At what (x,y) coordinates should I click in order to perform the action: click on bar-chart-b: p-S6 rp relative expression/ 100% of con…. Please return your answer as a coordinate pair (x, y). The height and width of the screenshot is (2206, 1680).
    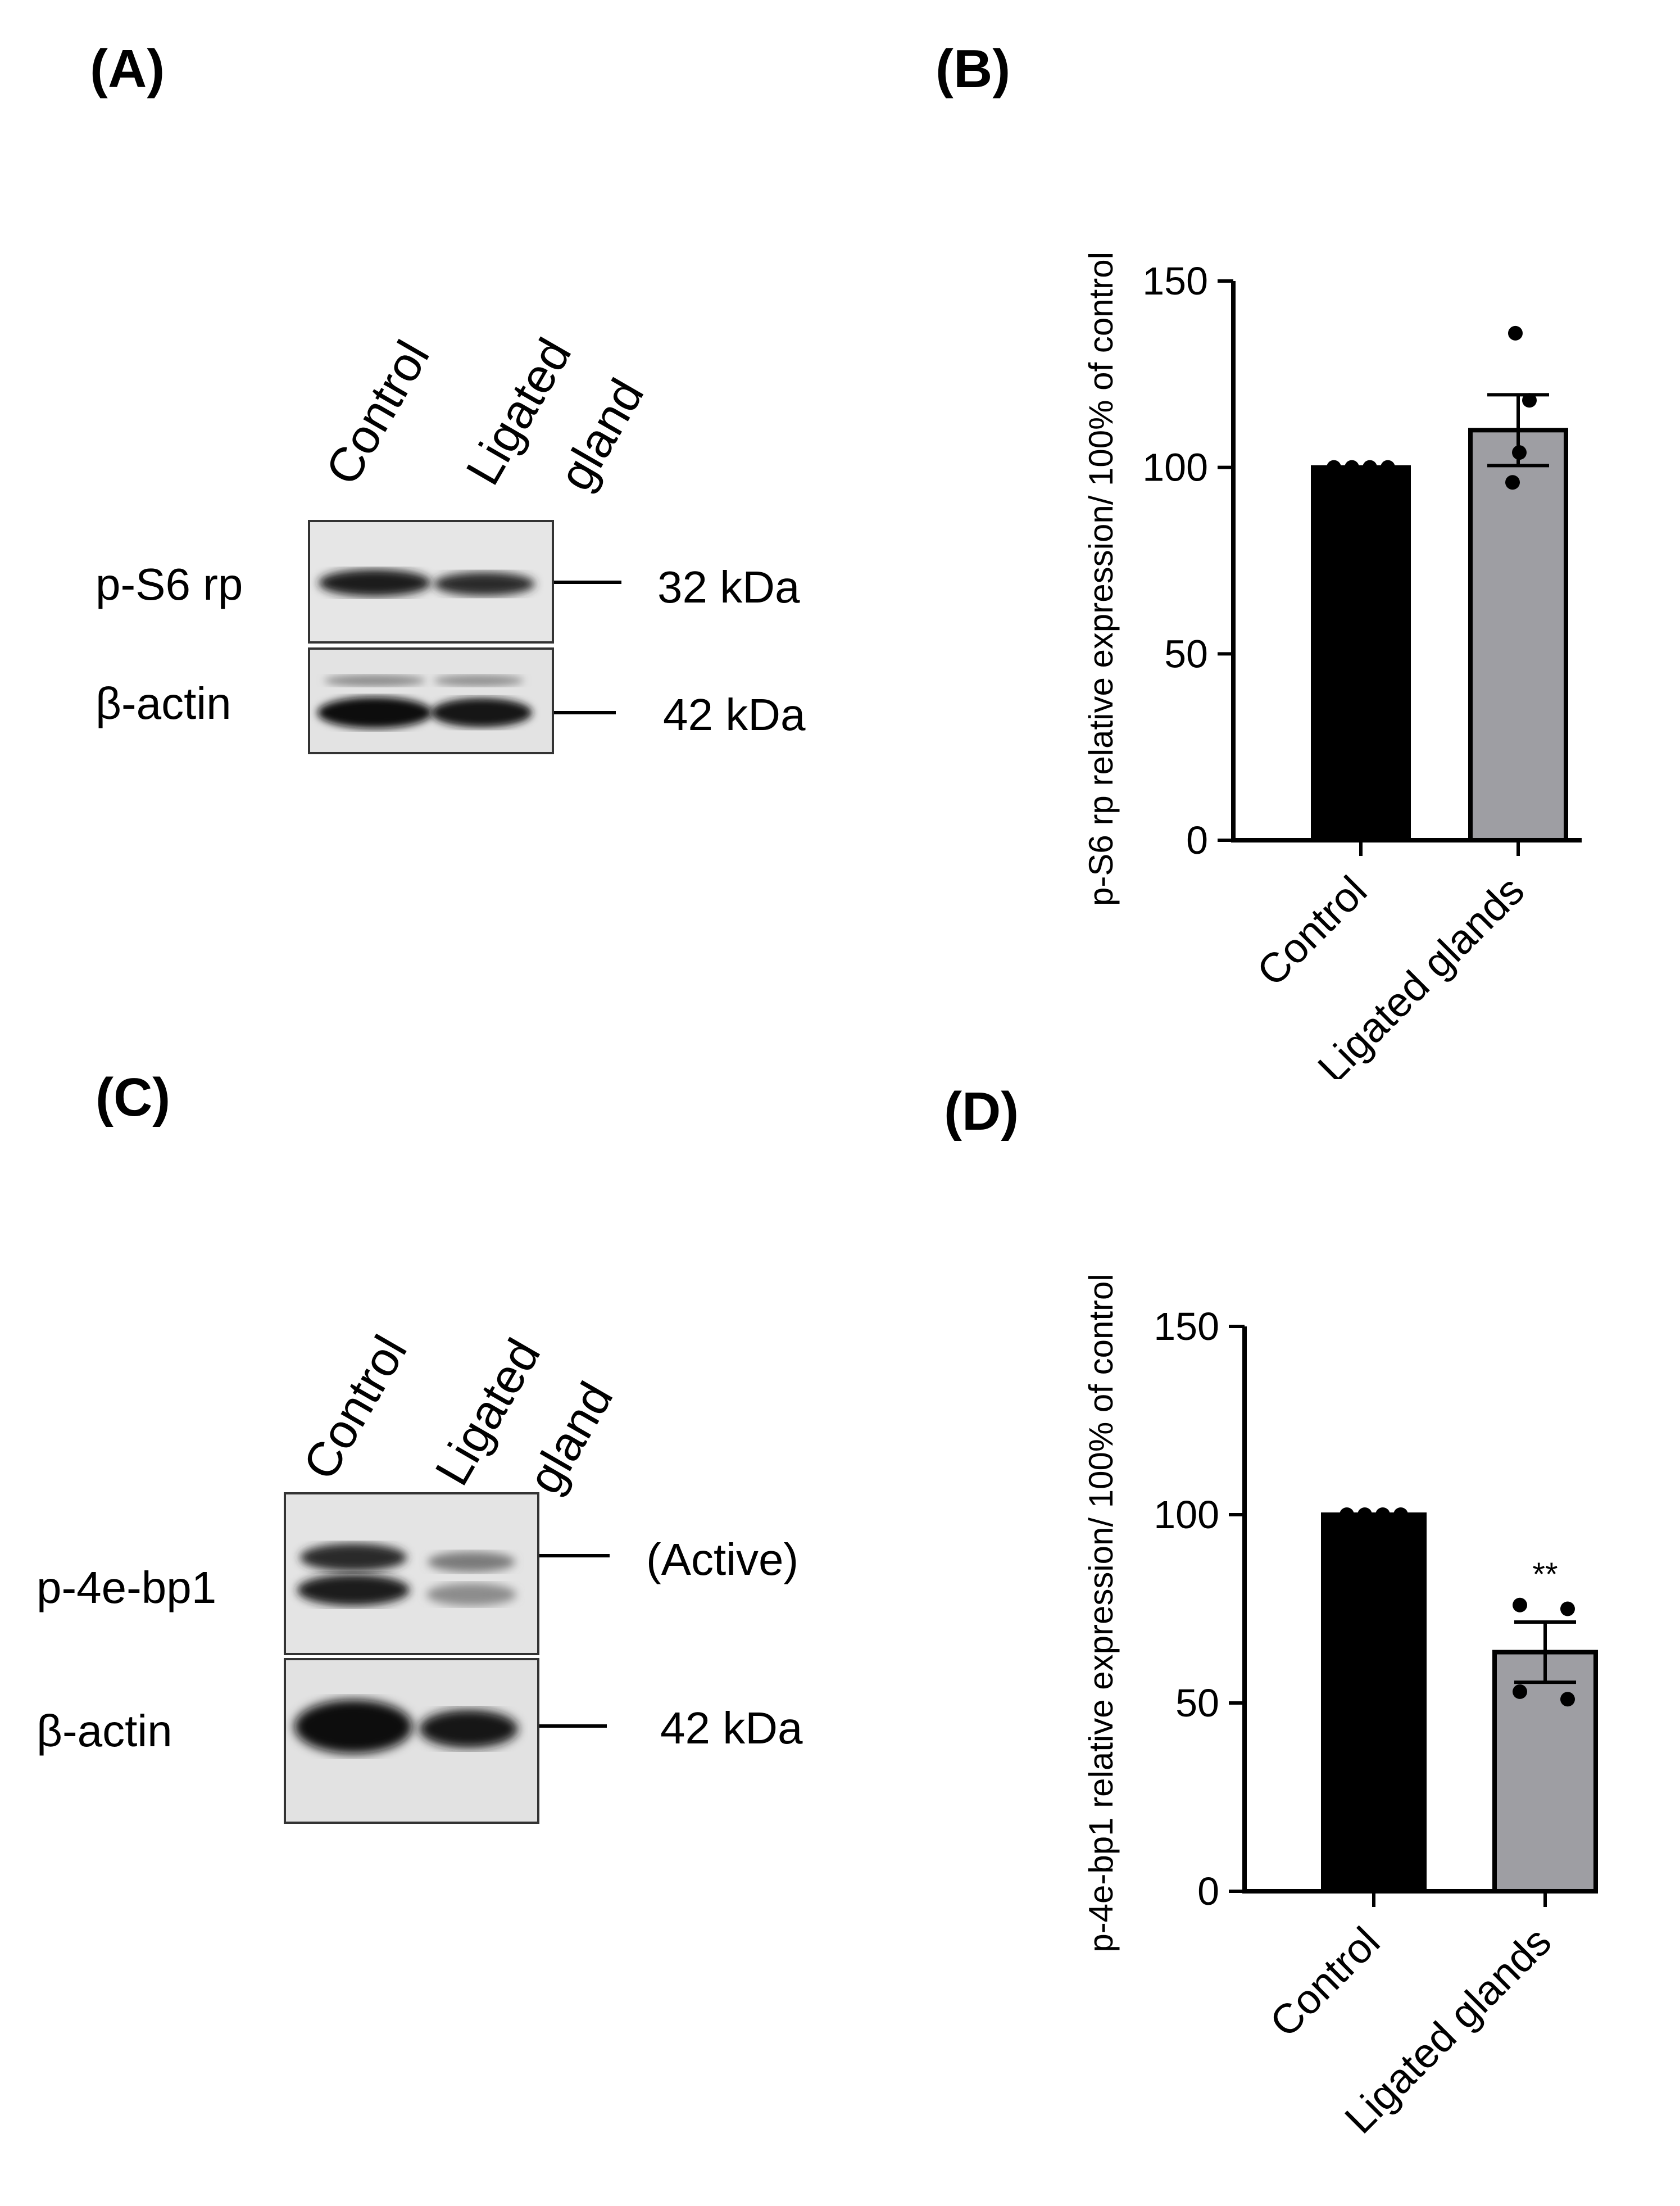
    Looking at the image, I should click on (1332, 666).